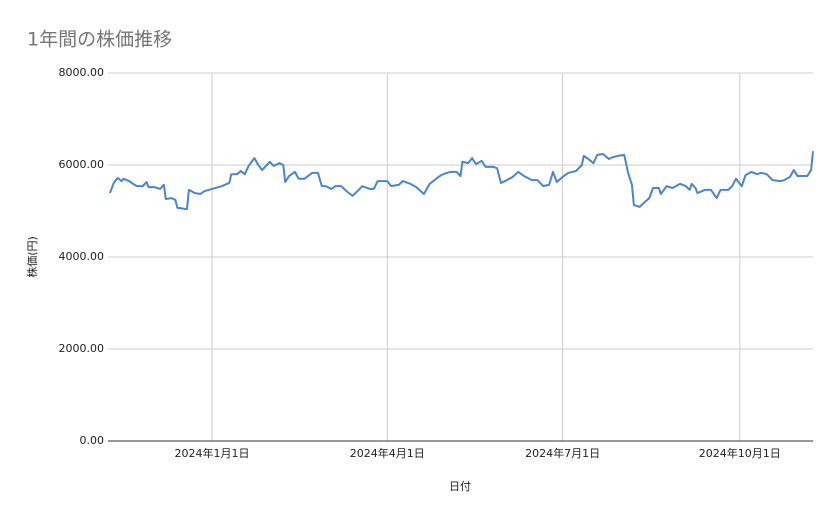 The height and width of the screenshot is (519, 839). I want to click on y-tick-label: 0.00, so click(92, 440).